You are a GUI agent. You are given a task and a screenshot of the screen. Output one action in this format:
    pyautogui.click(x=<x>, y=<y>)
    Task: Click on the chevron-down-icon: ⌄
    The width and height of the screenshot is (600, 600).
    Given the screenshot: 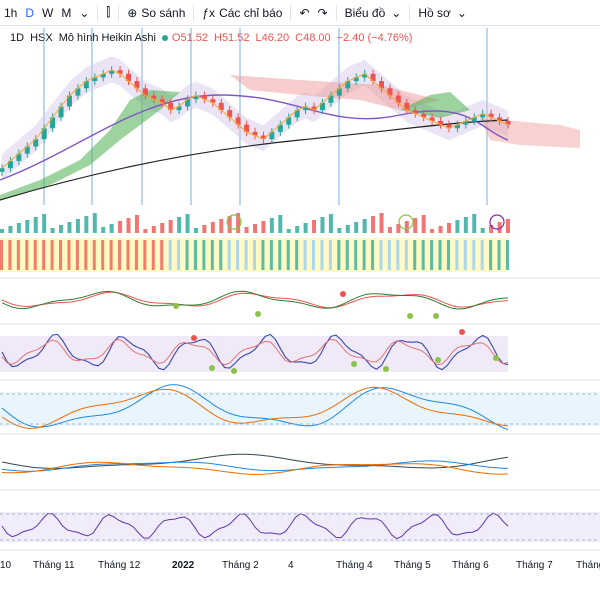 What is the action you would take?
    pyautogui.click(x=461, y=12)
    